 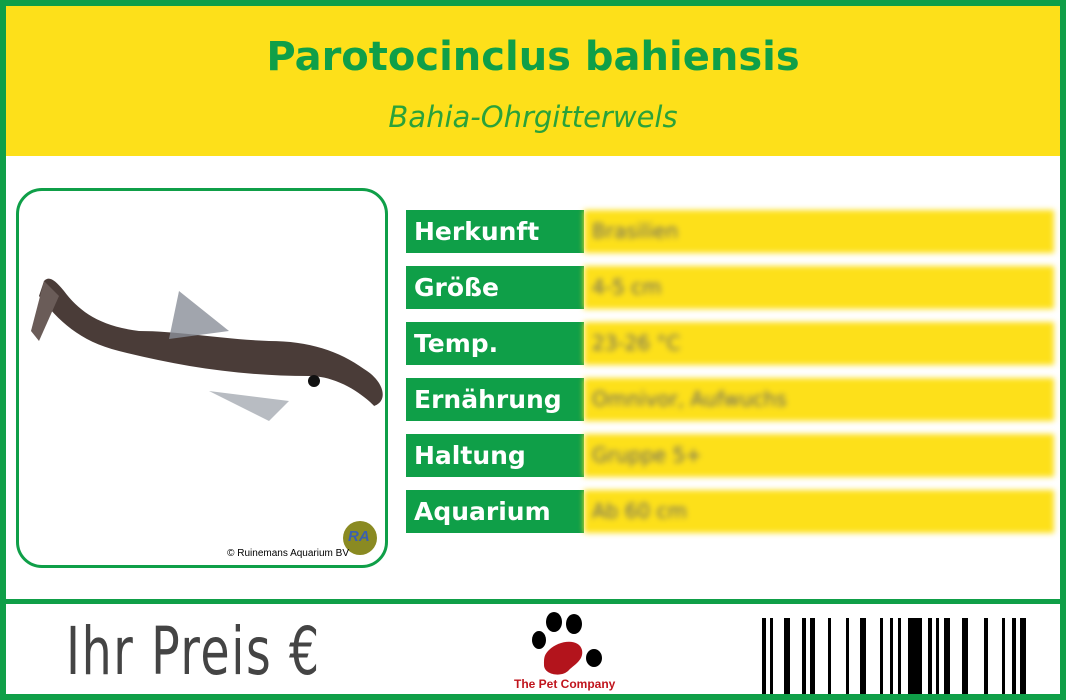 I want to click on table-row: Haltung Gruppe 5+, so click(x=730, y=455).